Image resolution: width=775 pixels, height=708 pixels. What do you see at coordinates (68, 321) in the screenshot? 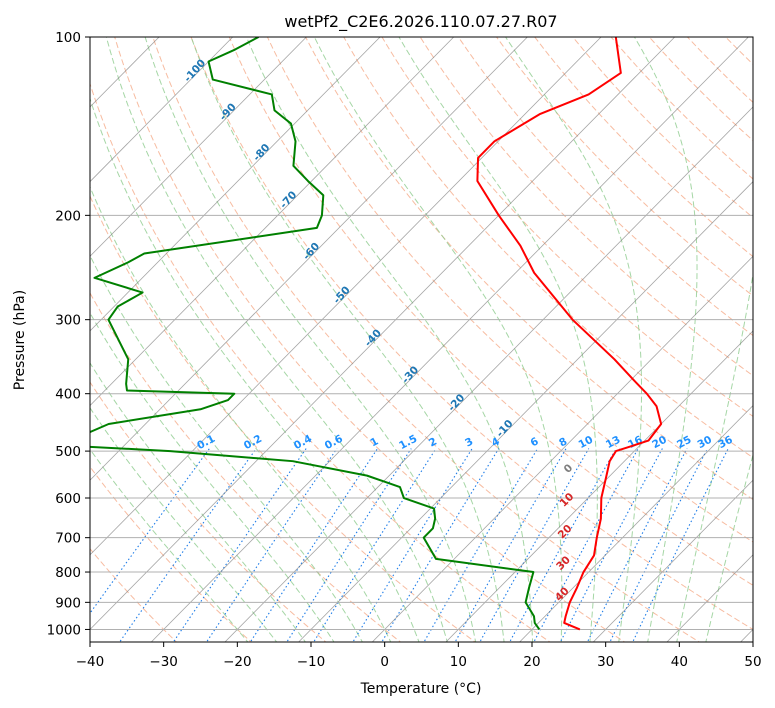
I see `y-tick-label: 300` at bounding box center [68, 321].